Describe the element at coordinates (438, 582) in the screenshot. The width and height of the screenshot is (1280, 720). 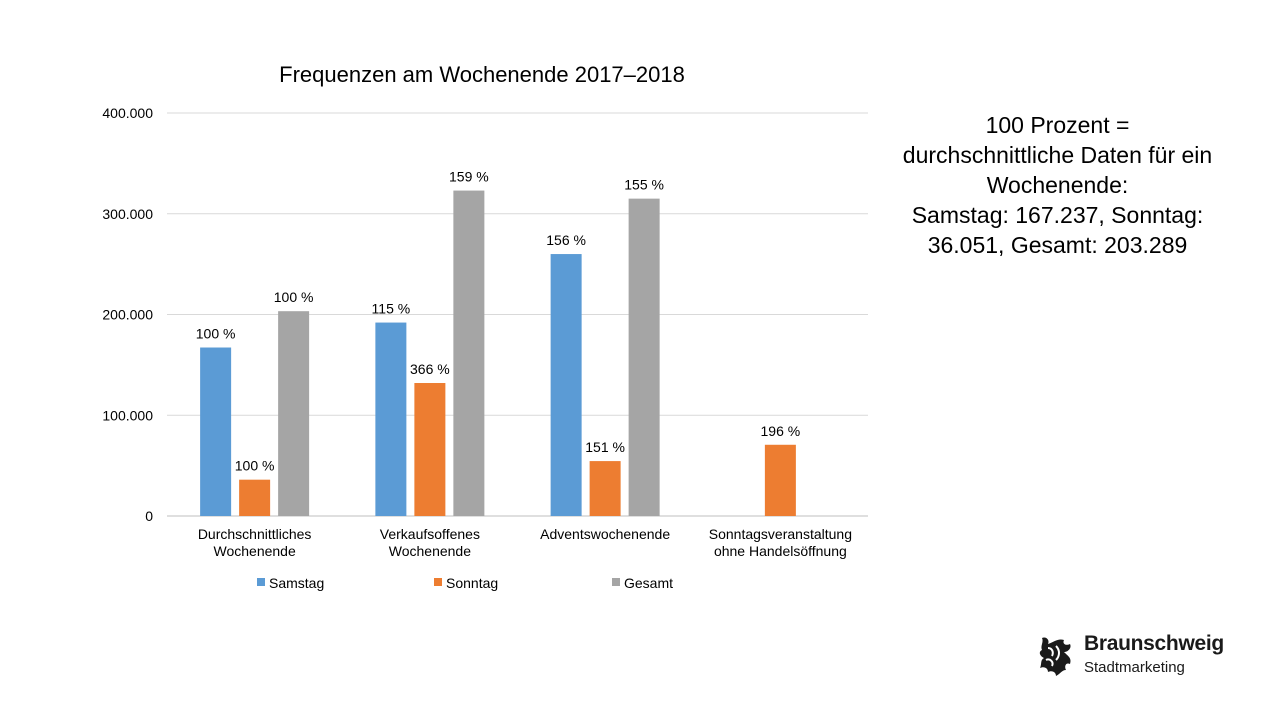
I see `legend-swatch-sonntag` at that location.